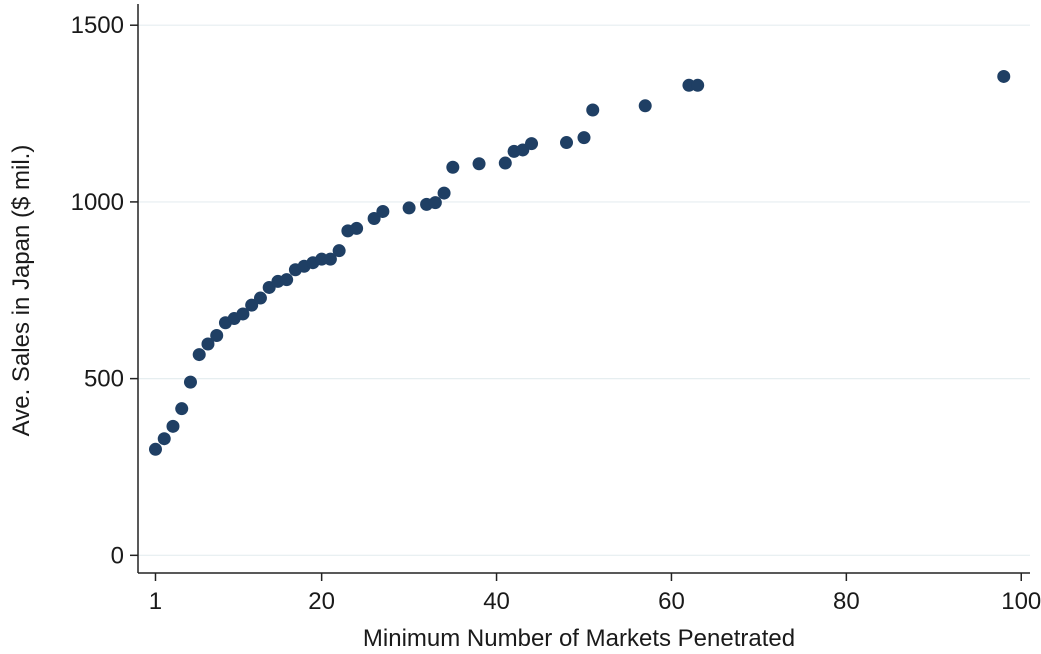 The width and height of the screenshot is (1041, 654). What do you see at coordinates (117, 555) in the screenshot?
I see `y-tick-label: 0` at bounding box center [117, 555].